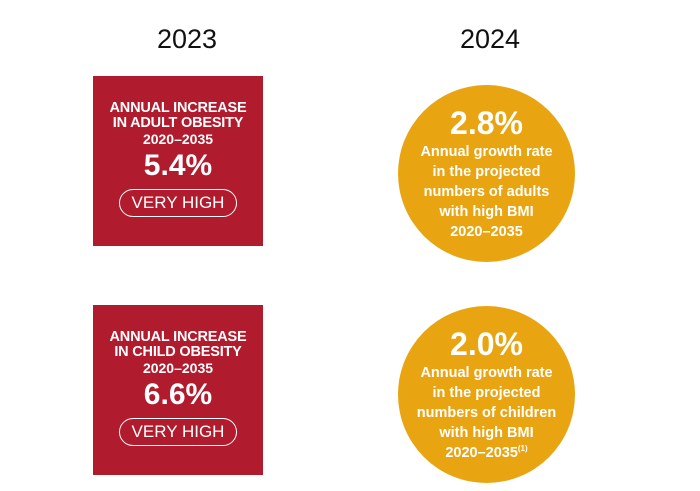  Describe the element at coordinates (178, 352) in the screenshot. I see `card-title-line: IN CHILD OBESITY` at that location.